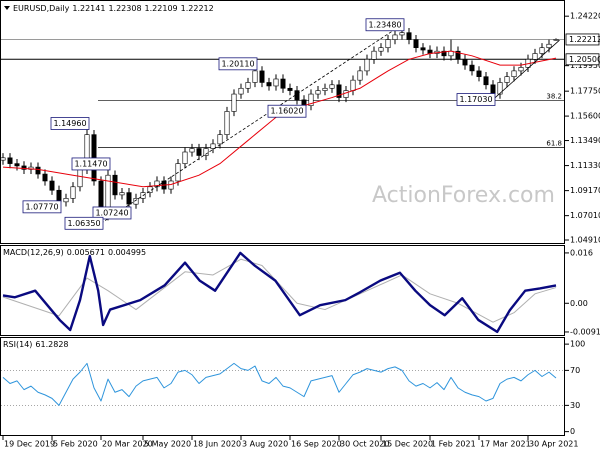 The width and height of the screenshot is (600, 450). What do you see at coordinates (113, 8) in the screenshot?
I see `panel-header: EURUSD,Daily 1.22141 1.22308 1.22109 1.22212` at bounding box center [113, 8].